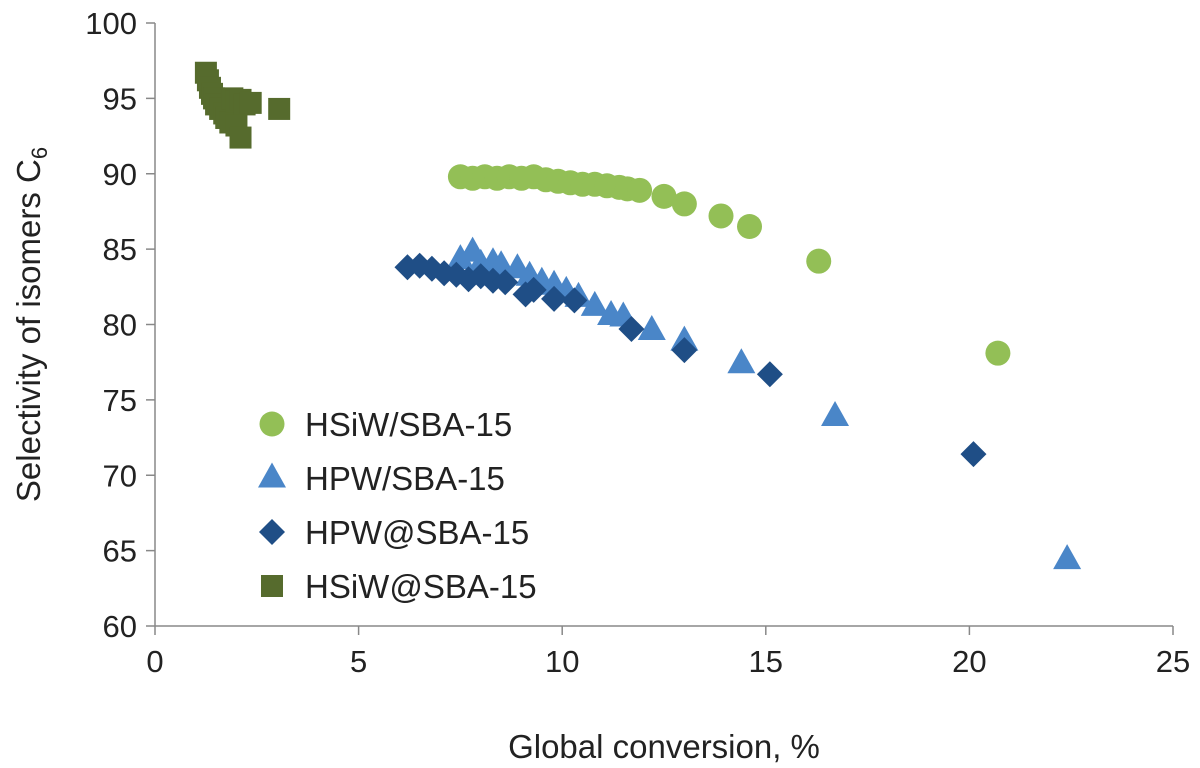 This screenshot has width=1200, height=768. Describe the element at coordinates (39, 153) in the screenshot. I see `y-axis-title-subscript: 6` at that location.